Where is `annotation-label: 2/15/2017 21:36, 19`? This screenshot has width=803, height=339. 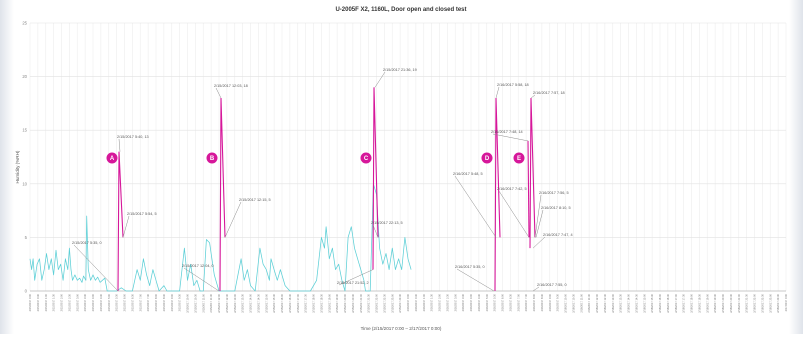 annotation-label: 2/15/2017 21:36, 19 is located at coordinates (400, 70).